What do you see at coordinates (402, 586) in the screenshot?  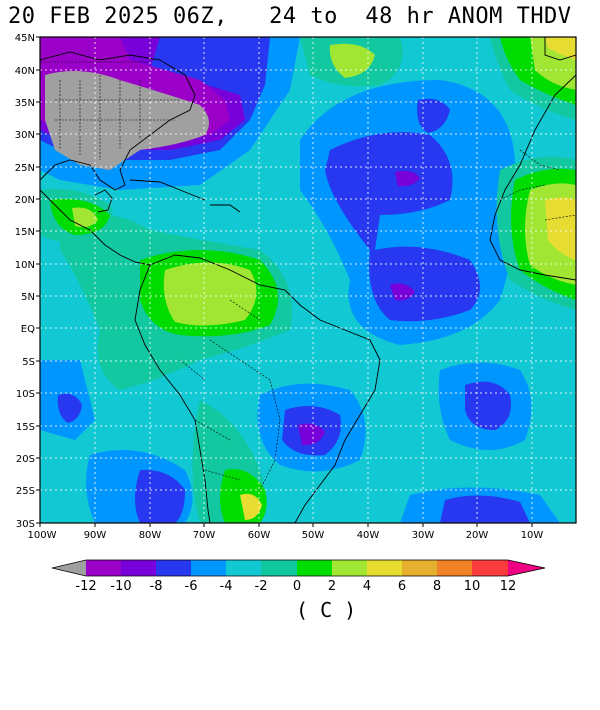 I see `colorbar-label: 6` at bounding box center [402, 586].